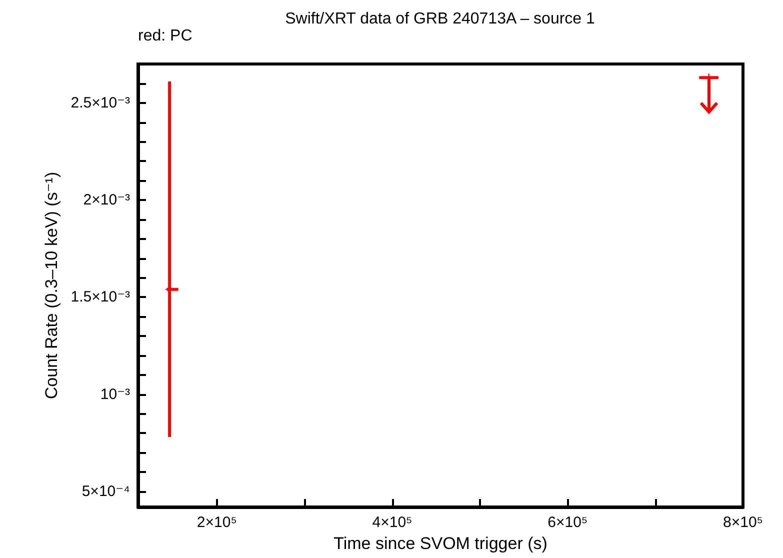 Image resolution: width=783 pixels, height=558 pixels. What do you see at coordinates (100, 103) in the screenshot?
I see `y-tick-label: 2.5×10⁻³` at bounding box center [100, 103].